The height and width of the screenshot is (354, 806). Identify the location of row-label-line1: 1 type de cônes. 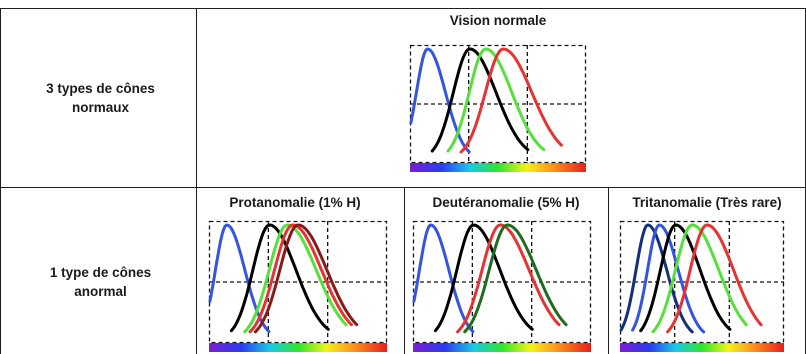
(100, 272).